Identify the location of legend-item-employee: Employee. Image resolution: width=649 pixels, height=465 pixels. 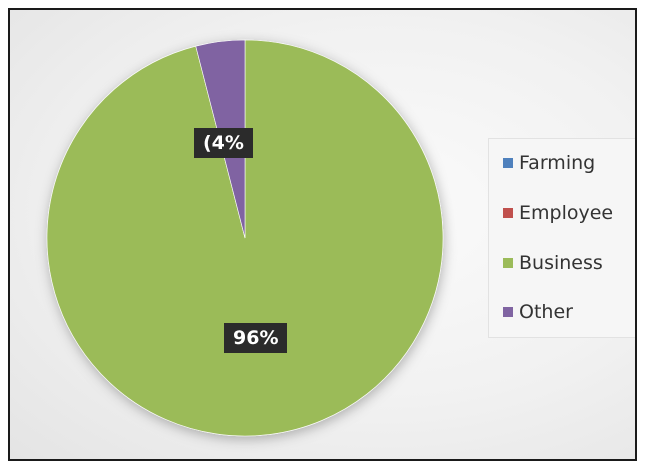
(558, 213).